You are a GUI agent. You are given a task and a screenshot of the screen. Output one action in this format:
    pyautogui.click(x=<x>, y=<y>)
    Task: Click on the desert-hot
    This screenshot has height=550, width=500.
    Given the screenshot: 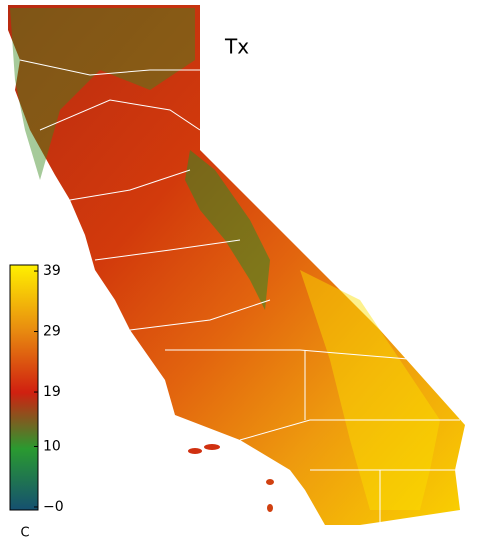 What is the action you would take?
    pyautogui.click(x=370, y=390)
    